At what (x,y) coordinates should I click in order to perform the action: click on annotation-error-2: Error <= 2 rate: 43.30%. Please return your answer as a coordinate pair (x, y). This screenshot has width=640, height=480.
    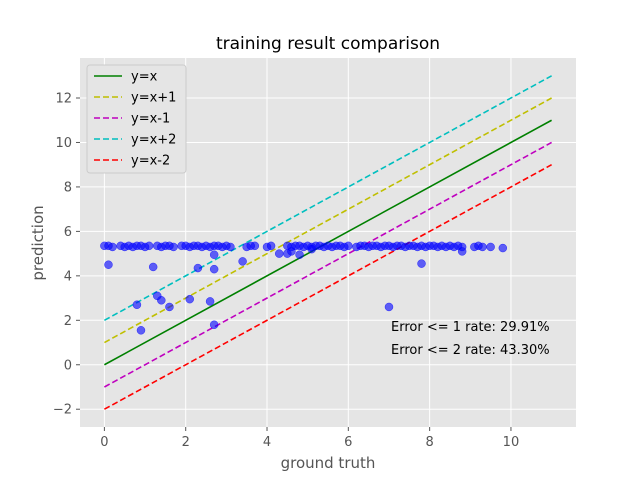
    Looking at the image, I should click on (470, 350).